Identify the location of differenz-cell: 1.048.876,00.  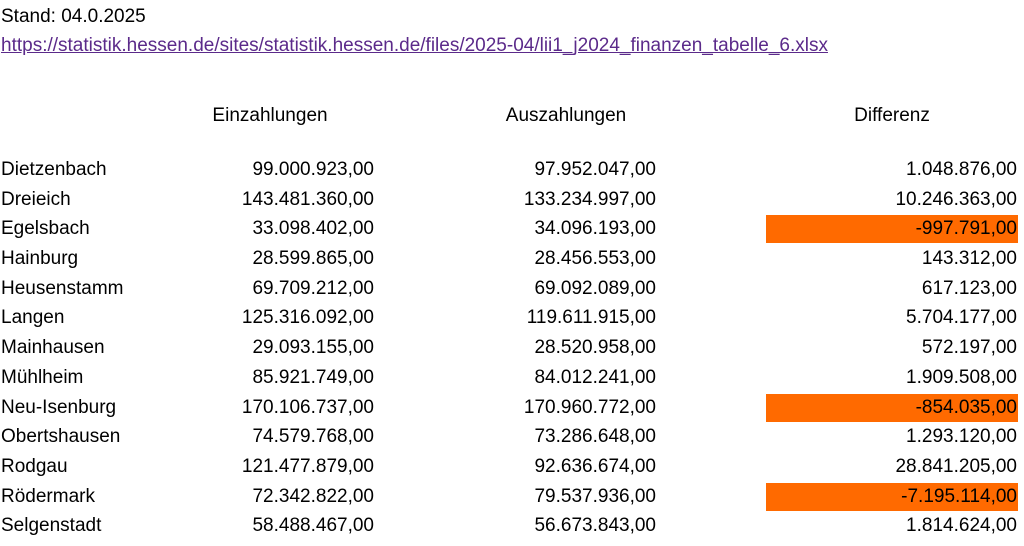
(961, 169).